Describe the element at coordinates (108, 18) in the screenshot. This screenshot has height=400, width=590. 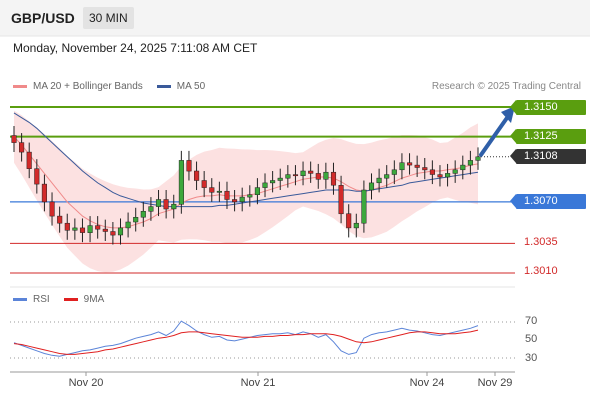
I see `timeframe-button: 30 MIN` at that location.